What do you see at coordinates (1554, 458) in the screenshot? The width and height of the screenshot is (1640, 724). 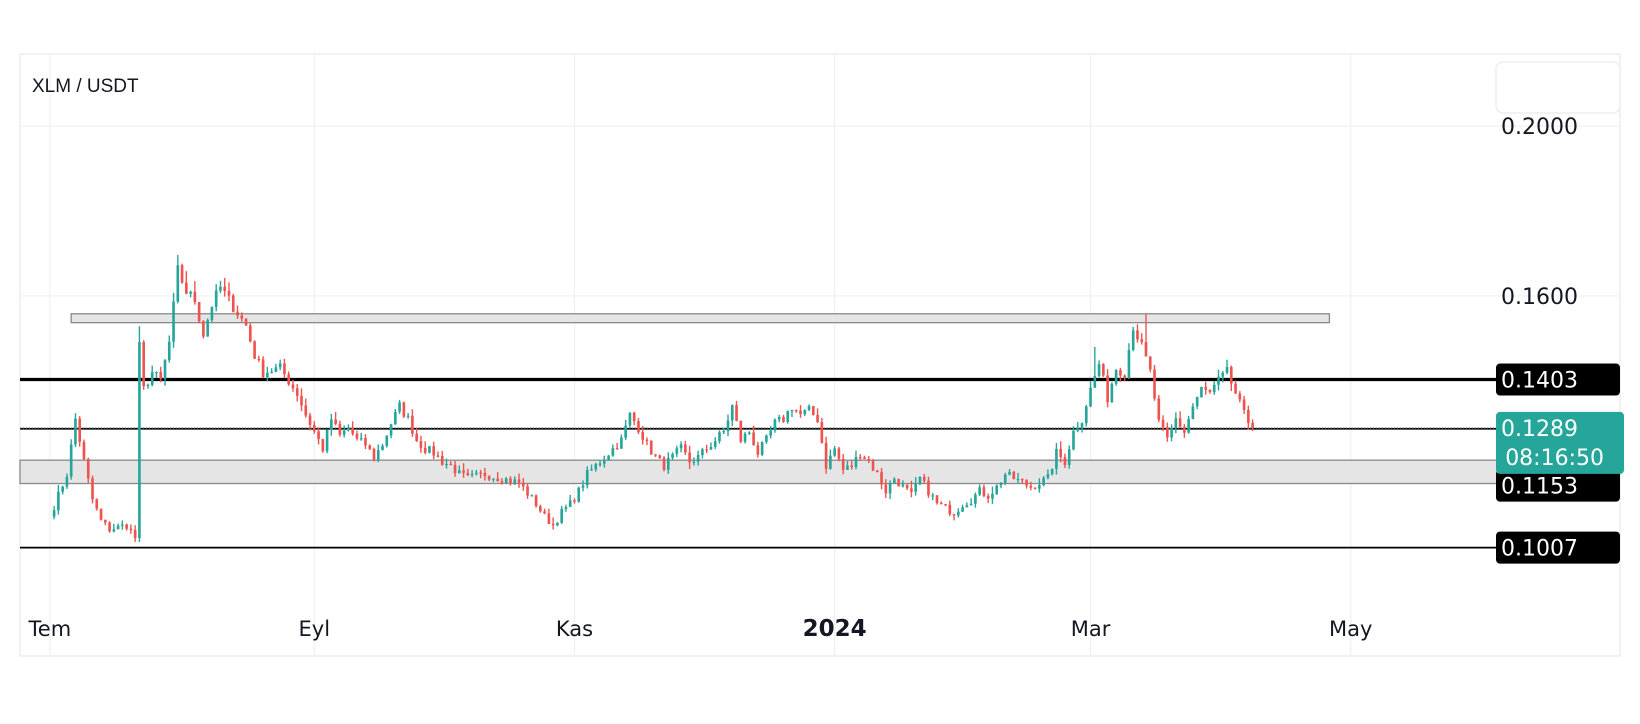 I see `countdown-tag: 08:16:50` at bounding box center [1554, 458].